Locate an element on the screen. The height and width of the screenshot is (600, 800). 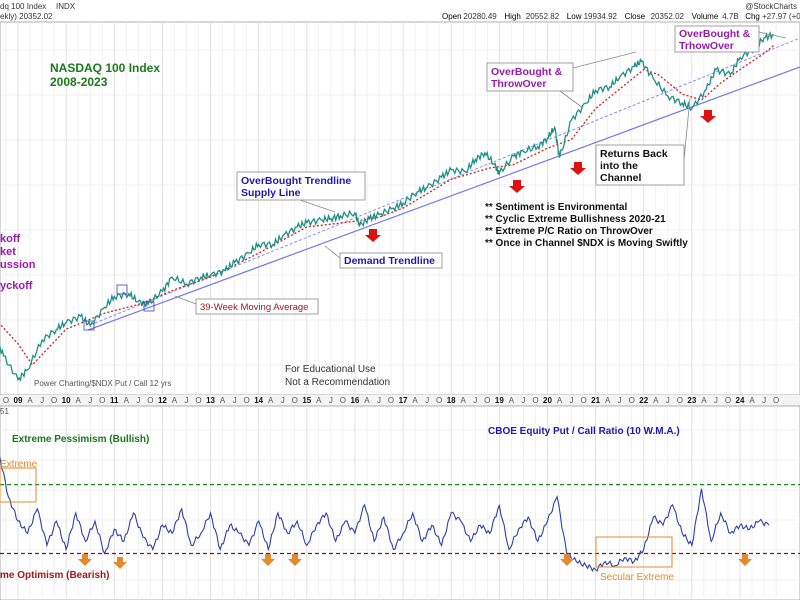
returns-annotation: Returns Back into the Channel is located at coordinates (643, 141).